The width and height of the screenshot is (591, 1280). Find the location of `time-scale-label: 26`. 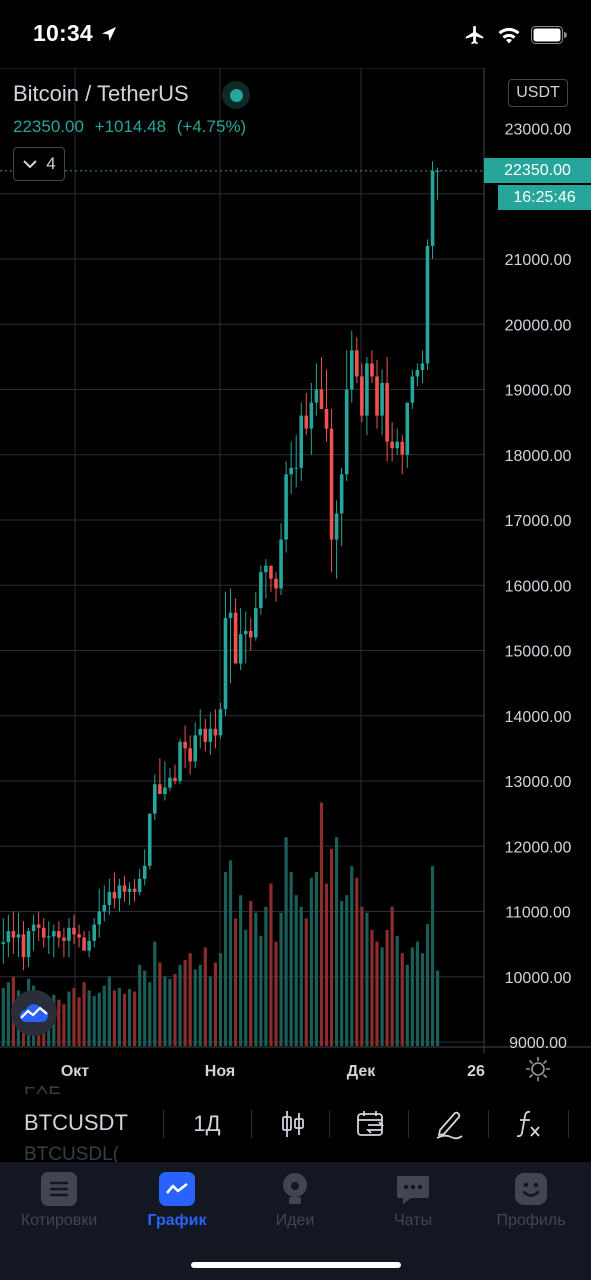

time-scale-label: 26 is located at coordinates (476, 1071).